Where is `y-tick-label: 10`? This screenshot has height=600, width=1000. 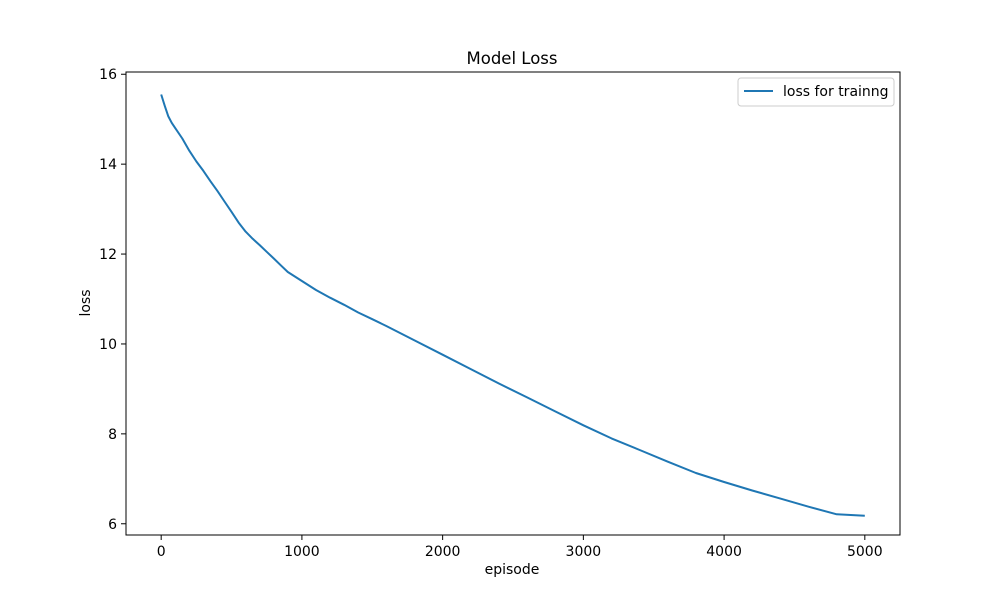
y-tick-label: 10 is located at coordinates (108, 345).